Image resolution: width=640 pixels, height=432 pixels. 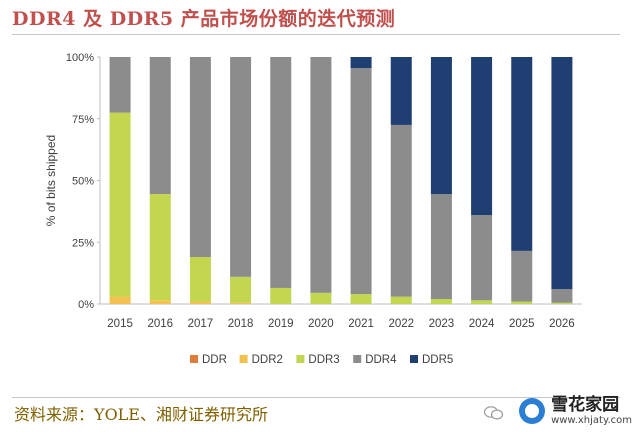 What do you see at coordinates (401, 324) in the screenshot?
I see `x-tick-label: 2022` at bounding box center [401, 324].